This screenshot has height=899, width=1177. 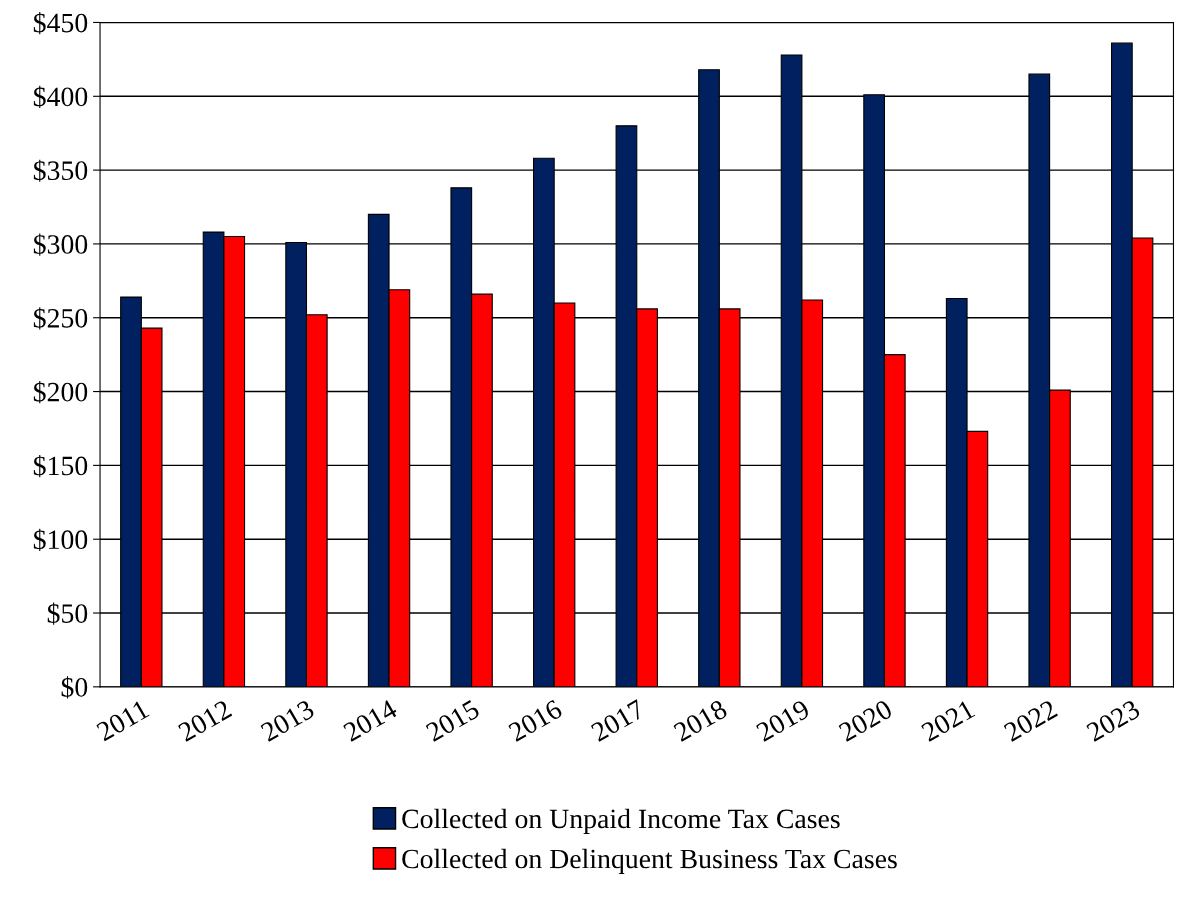 What do you see at coordinates (618, 721) in the screenshot?
I see `x-tick-label: 2017` at bounding box center [618, 721].